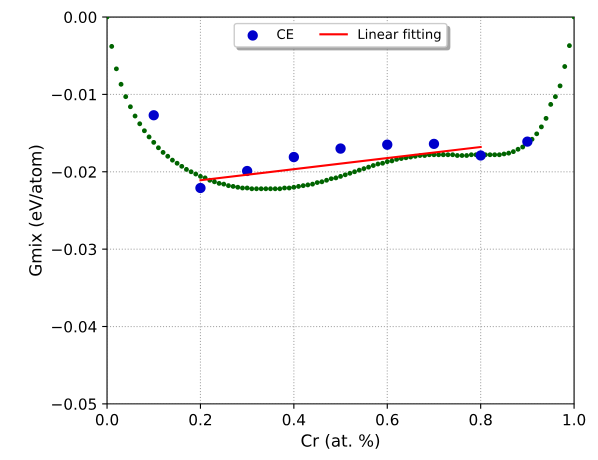 Image resolution: width=598 pixels, height=460 pixels. I want to click on y-tick-label: −0.01, so click(74, 94).